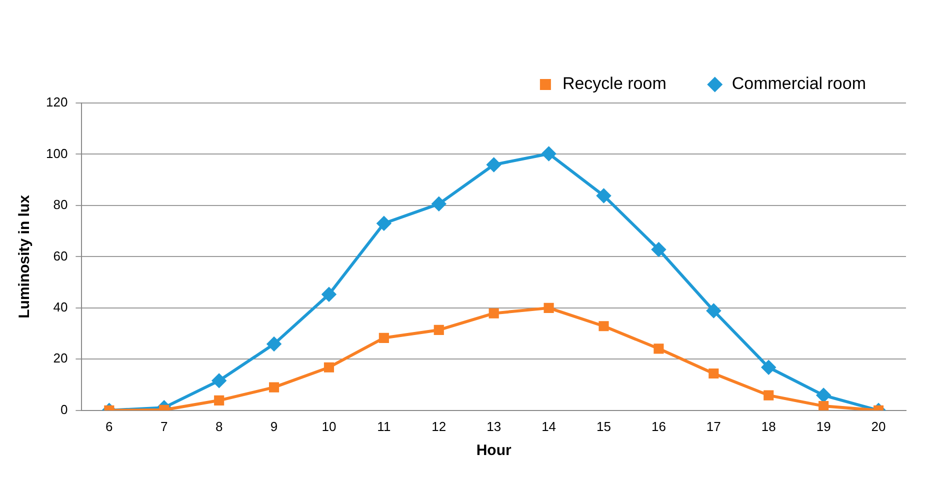 Image resolution: width=940 pixels, height=477 pixels. I want to click on x-tick-label: 11, so click(384, 426).